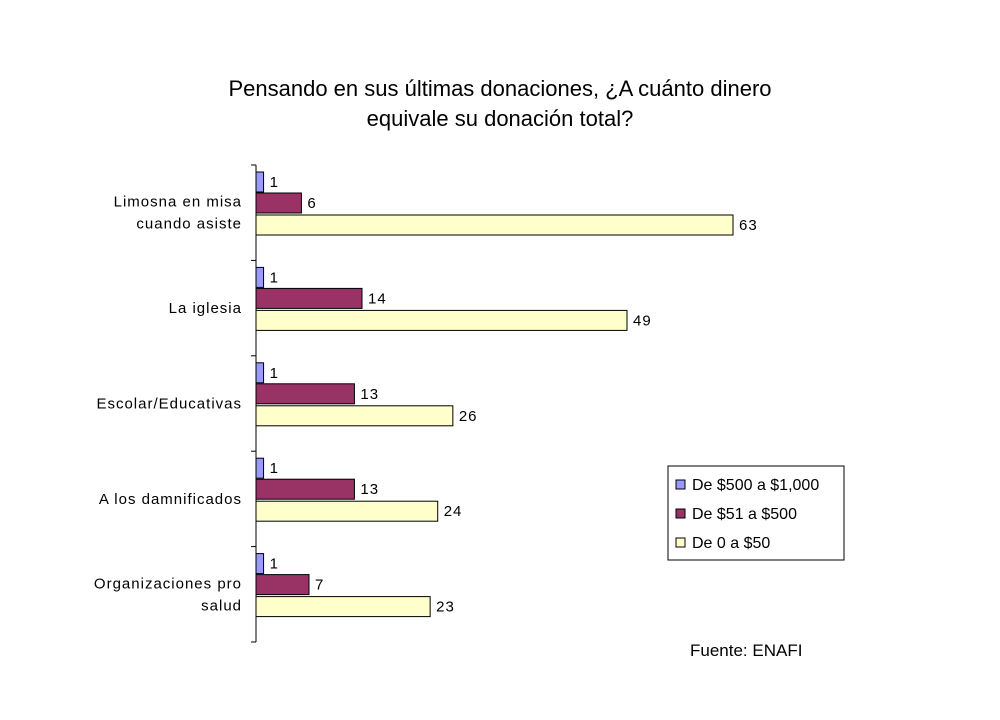 The width and height of the screenshot is (1000, 720). Describe the element at coordinates (319, 585) in the screenshot. I see `data-label: 7` at that location.